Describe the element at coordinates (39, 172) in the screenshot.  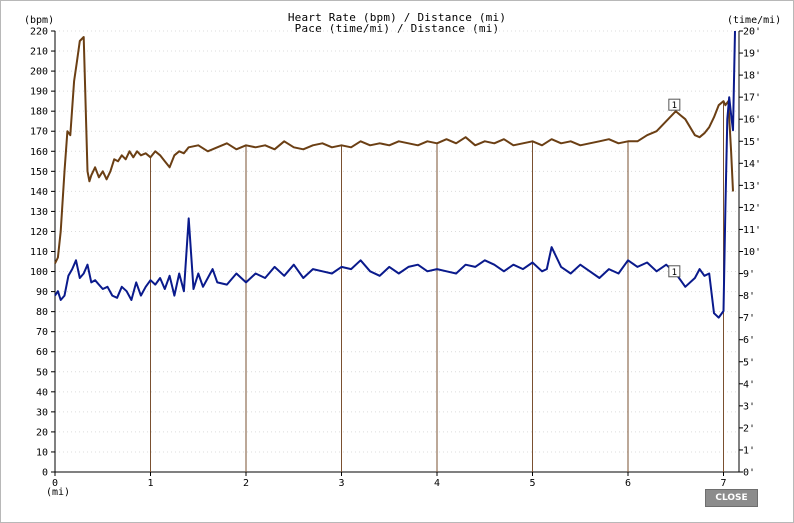
I see `y-left-tick-label: 150` at that location.